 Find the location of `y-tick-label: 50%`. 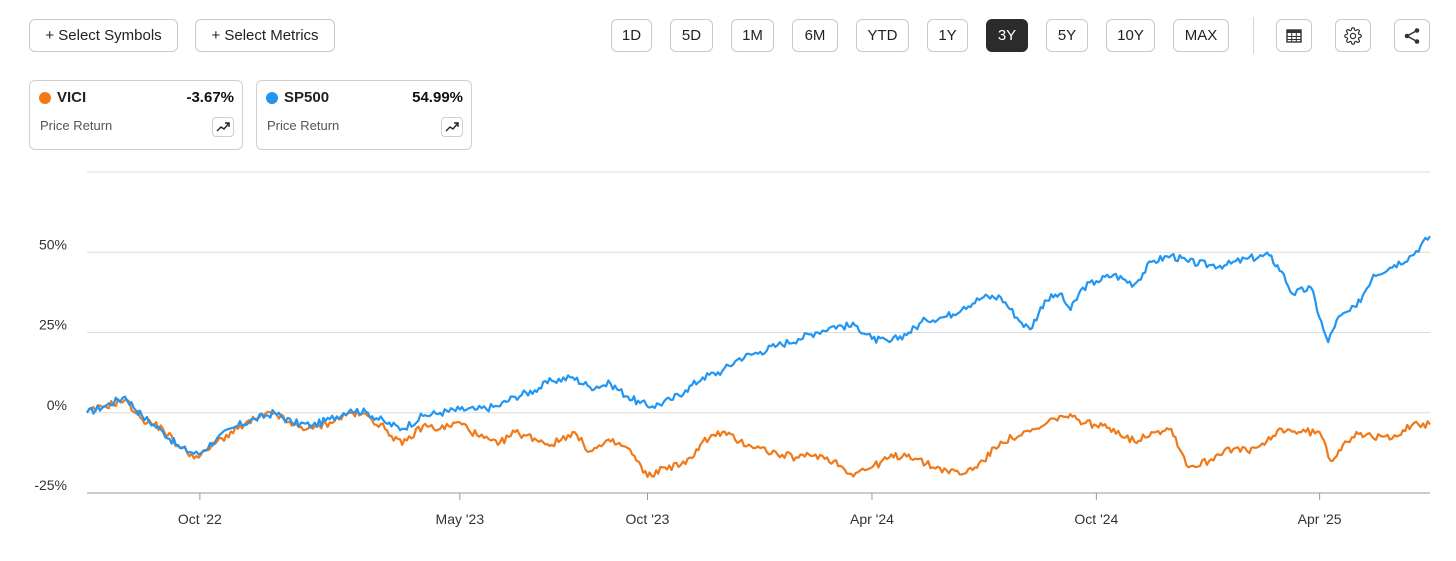

y-tick-label: 50% is located at coordinates (53, 244).